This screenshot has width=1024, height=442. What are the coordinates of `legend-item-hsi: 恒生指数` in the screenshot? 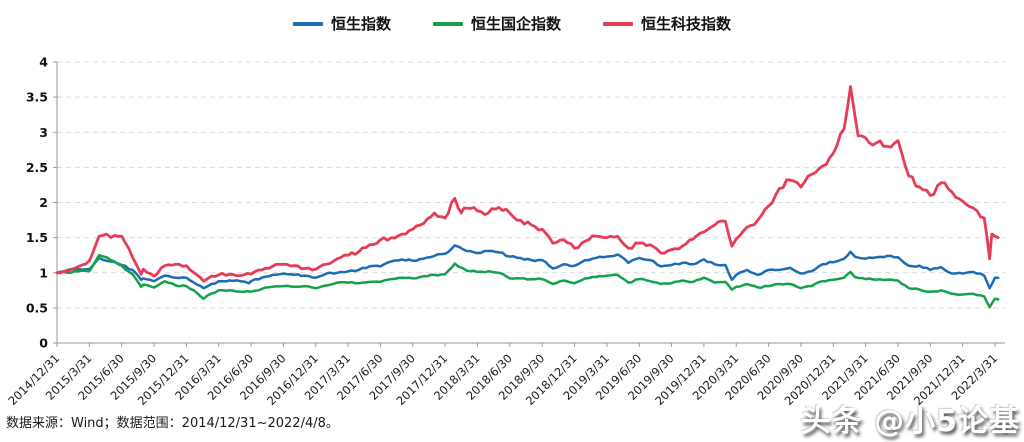 It's located at (341, 23).